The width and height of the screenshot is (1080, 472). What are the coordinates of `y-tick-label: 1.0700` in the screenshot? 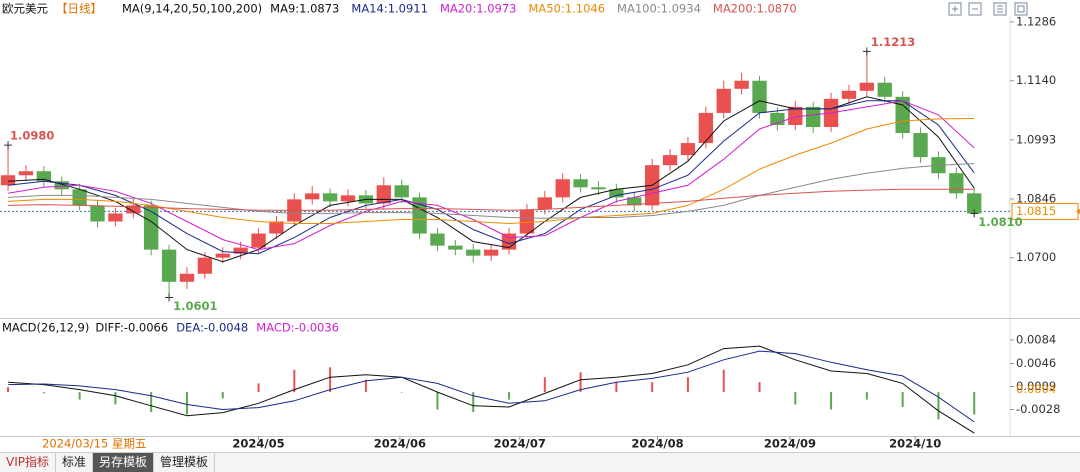 It's located at (1036, 257).